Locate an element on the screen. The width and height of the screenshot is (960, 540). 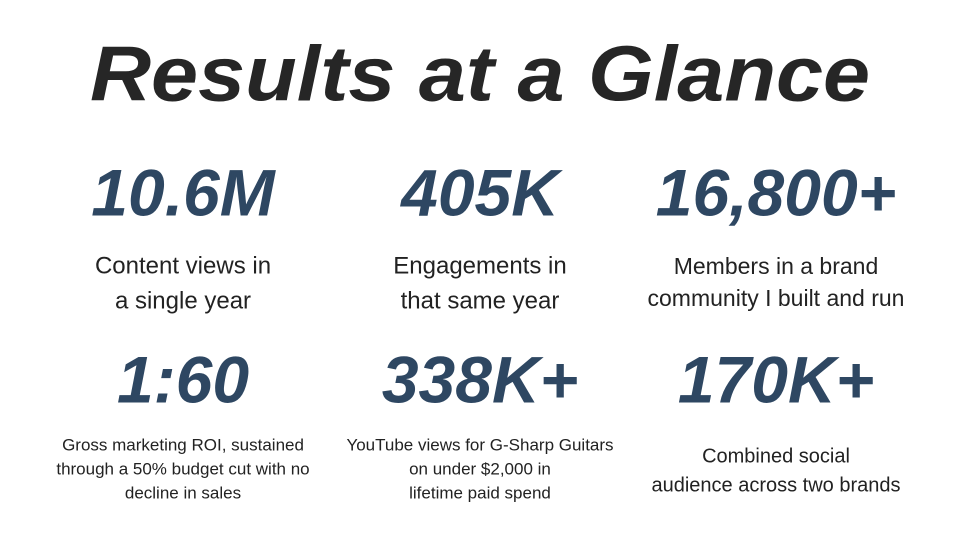
stat-description: decline in sales is located at coordinates (183, 492).